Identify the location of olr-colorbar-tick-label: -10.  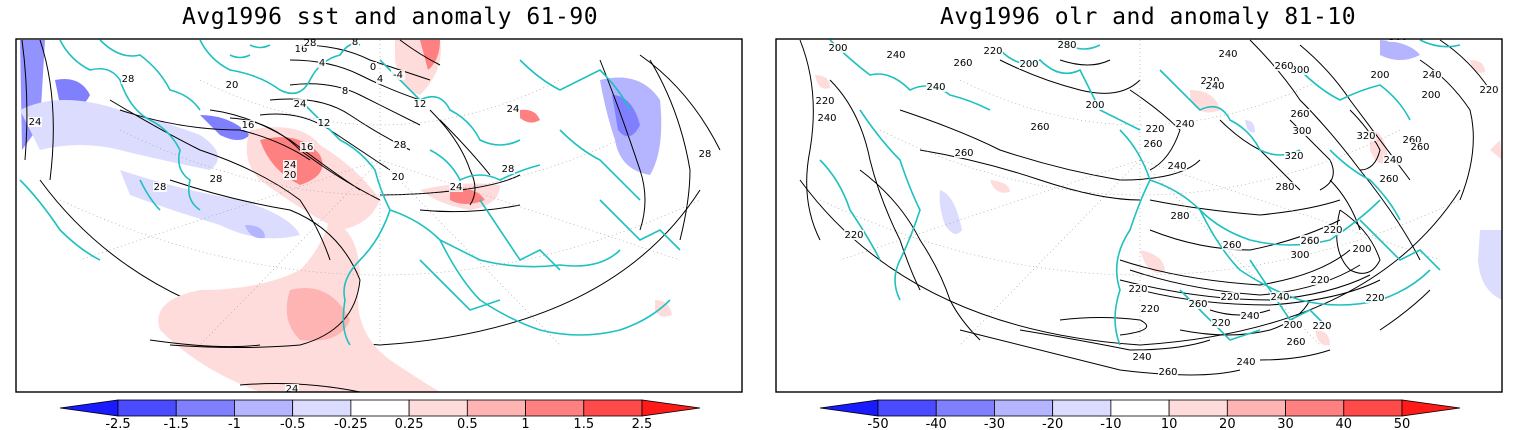
(1110, 423).